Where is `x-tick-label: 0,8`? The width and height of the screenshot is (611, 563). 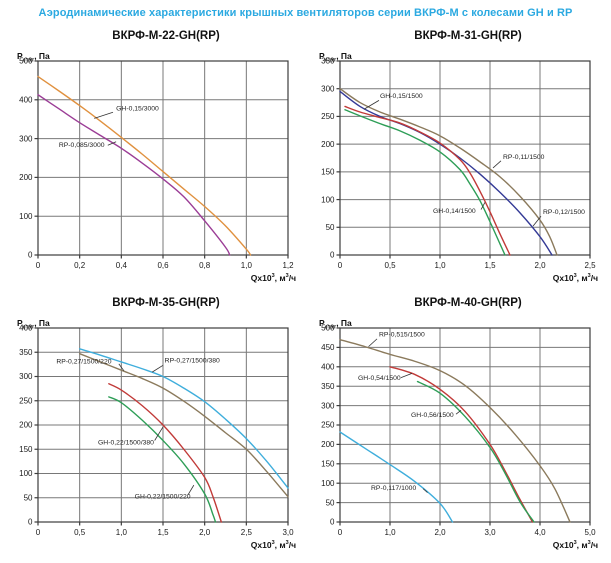
x-tick-label: 0,8 is located at coordinates (205, 265).